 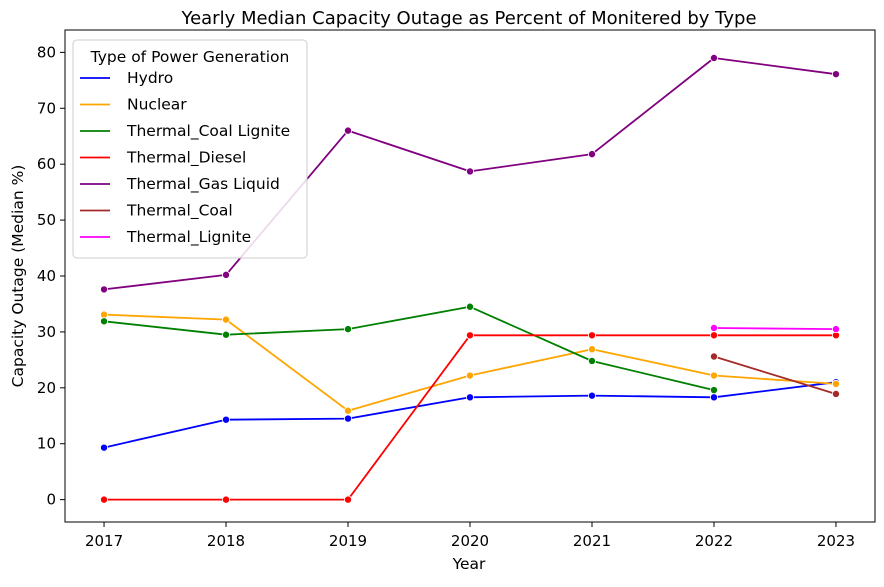 What do you see at coordinates (179, 211) in the screenshot?
I see `legend-label: Thermal_Coal` at bounding box center [179, 211].